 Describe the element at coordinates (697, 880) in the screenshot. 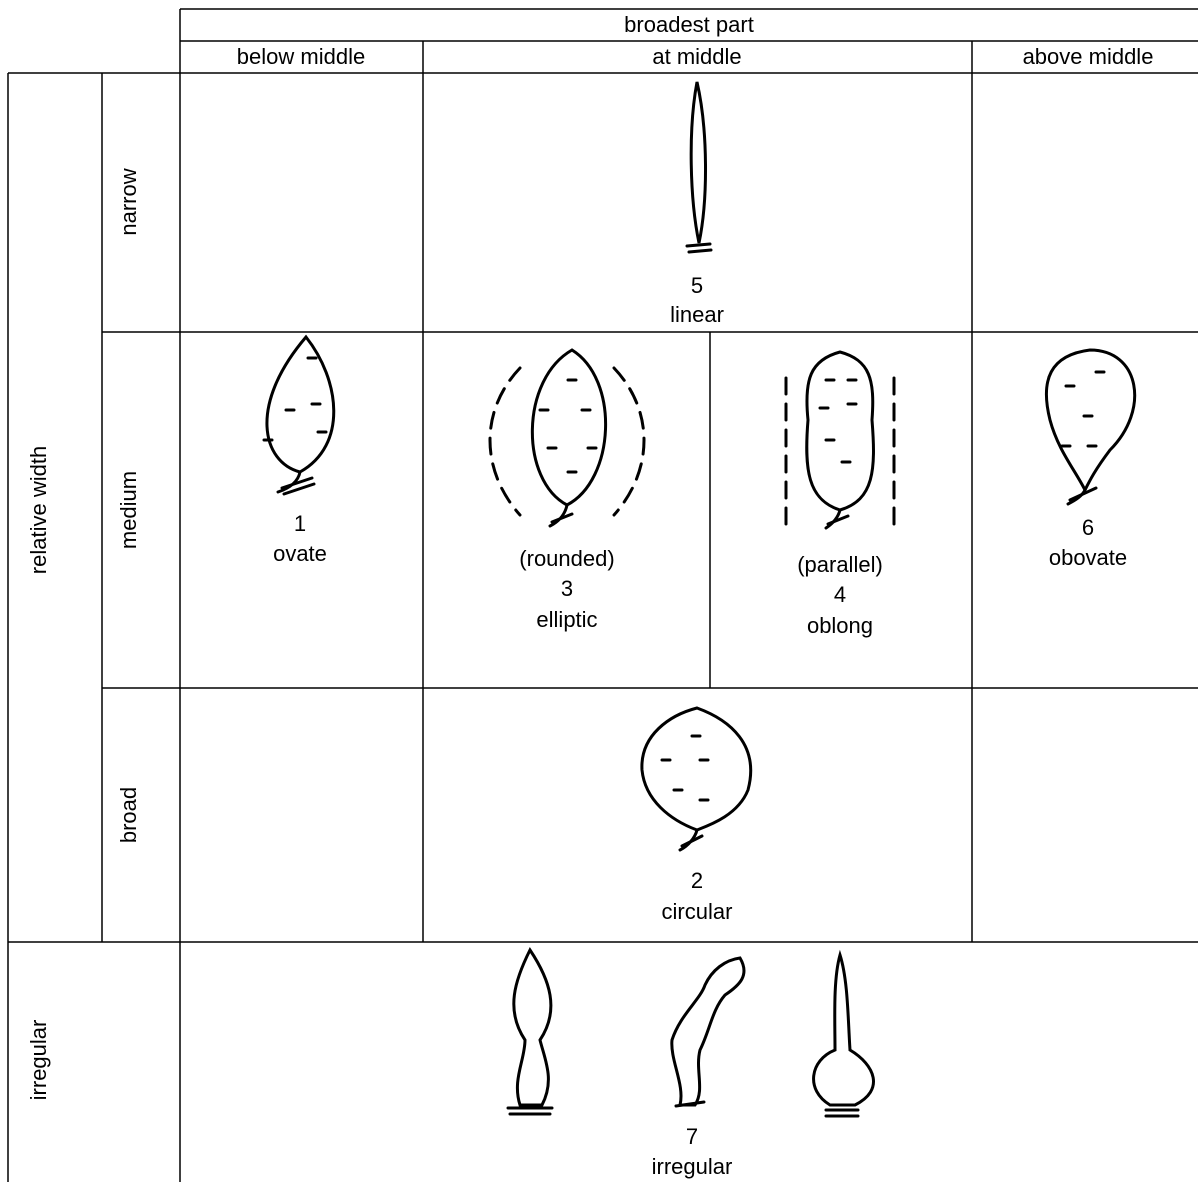

I see `shape-number: 2` at that location.